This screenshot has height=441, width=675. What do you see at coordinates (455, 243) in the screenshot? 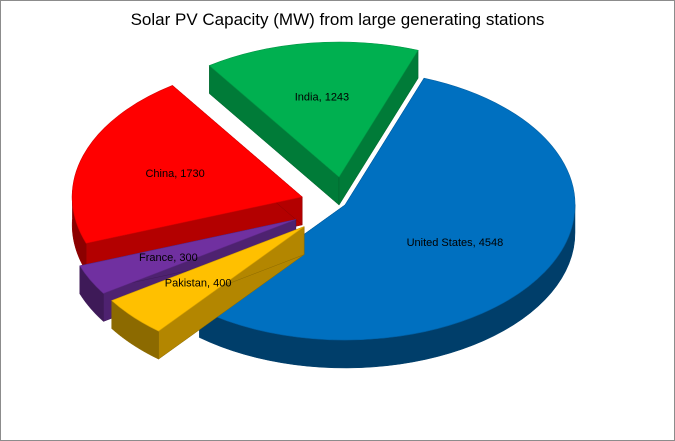
I see `data-label-united-states: United States, 4548` at bounding box center [455, 243].